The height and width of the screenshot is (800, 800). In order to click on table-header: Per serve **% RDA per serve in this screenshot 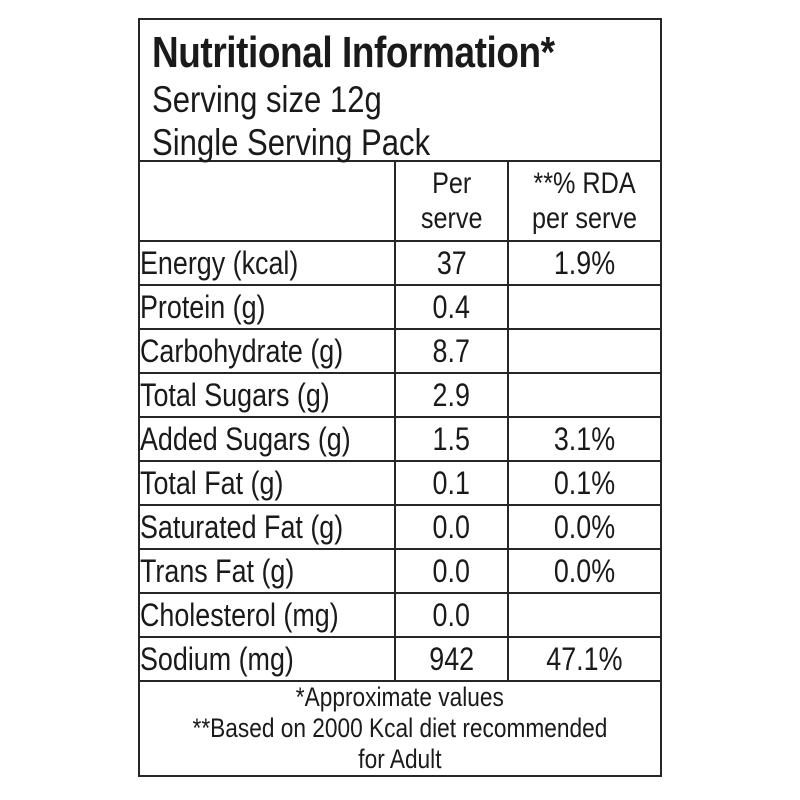, I will do `click(400, 201)`.